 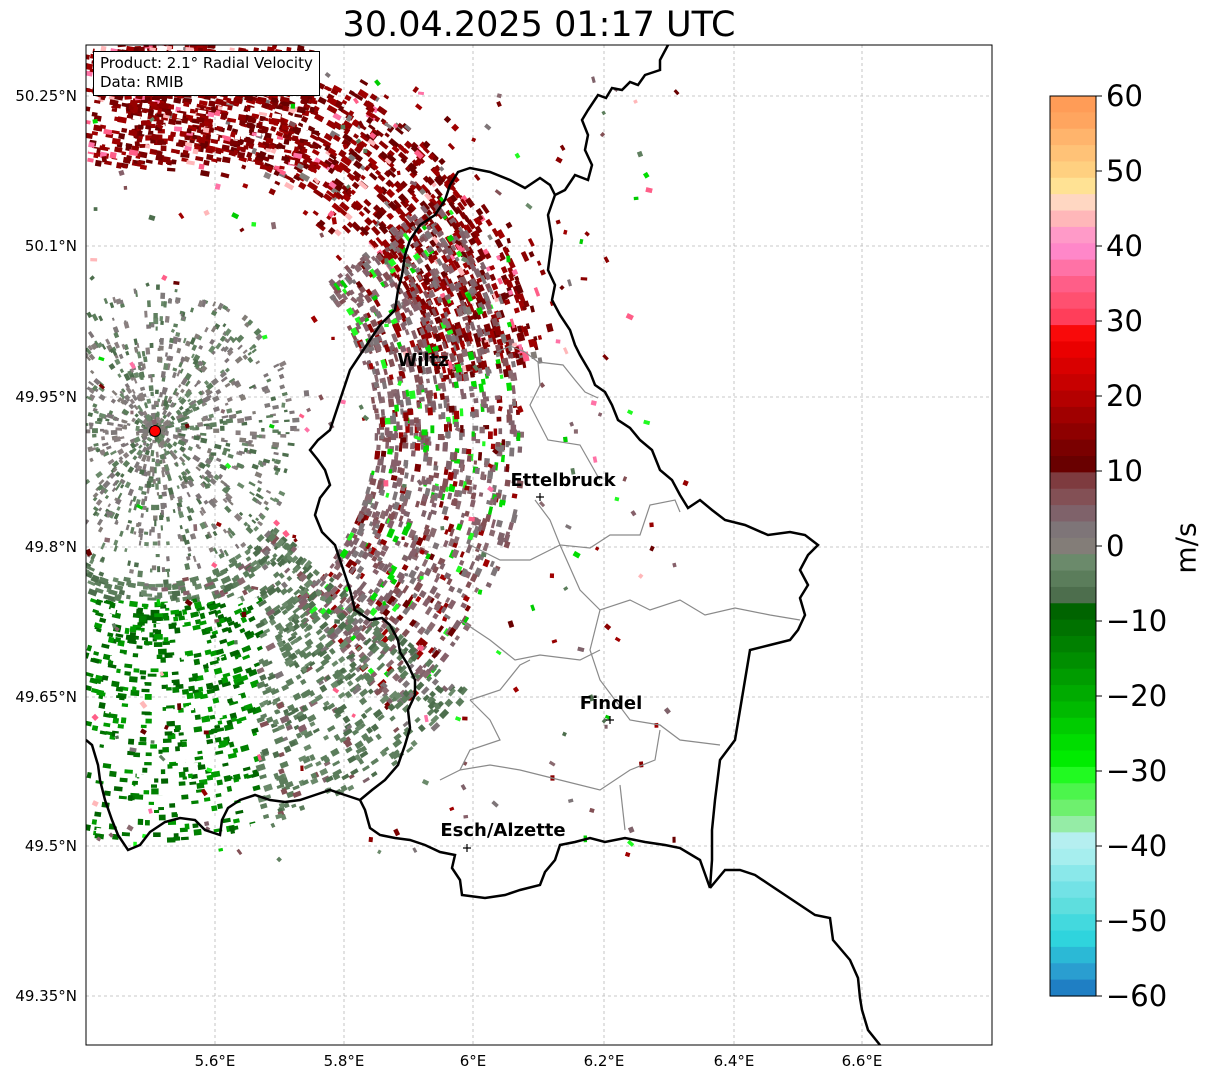 What do you see at coordinates (734, 1061) in the screenshot?
I see `lon-label: 6.4°E` at bounding box center [734, 1061].